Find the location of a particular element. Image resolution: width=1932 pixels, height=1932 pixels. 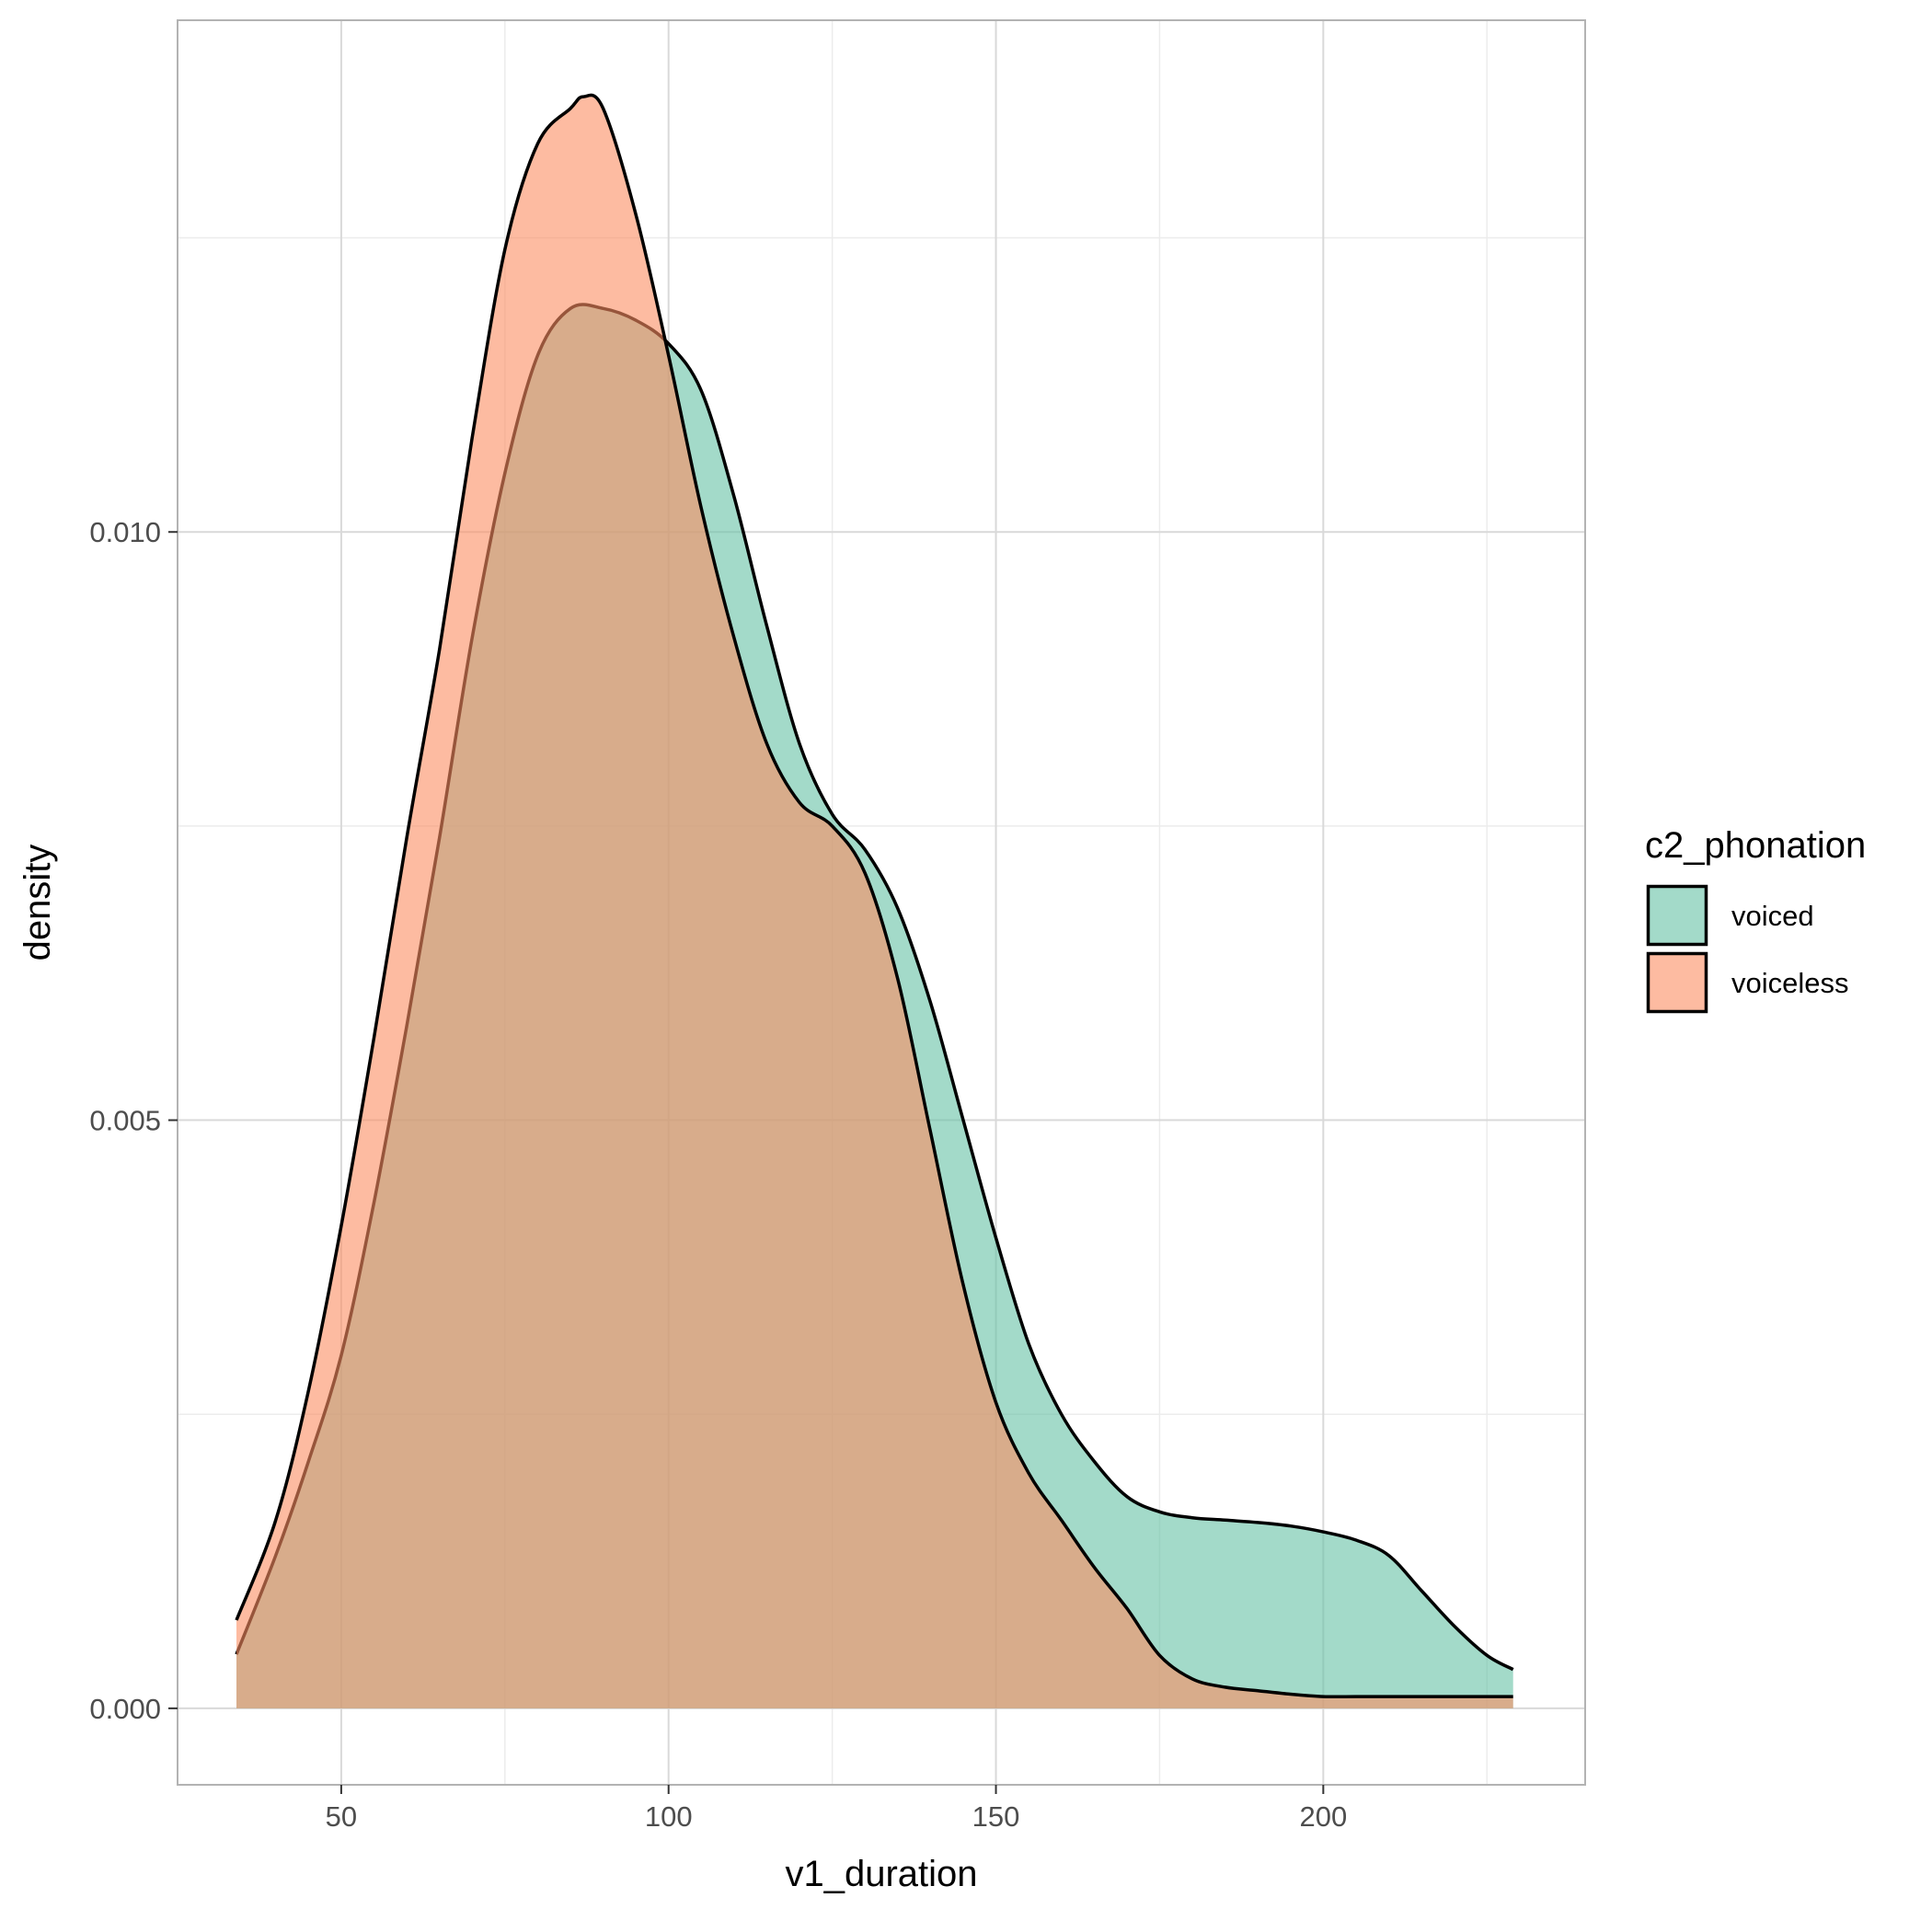

legend-items: voiced voiceless is located at coordinates (1747, 949).